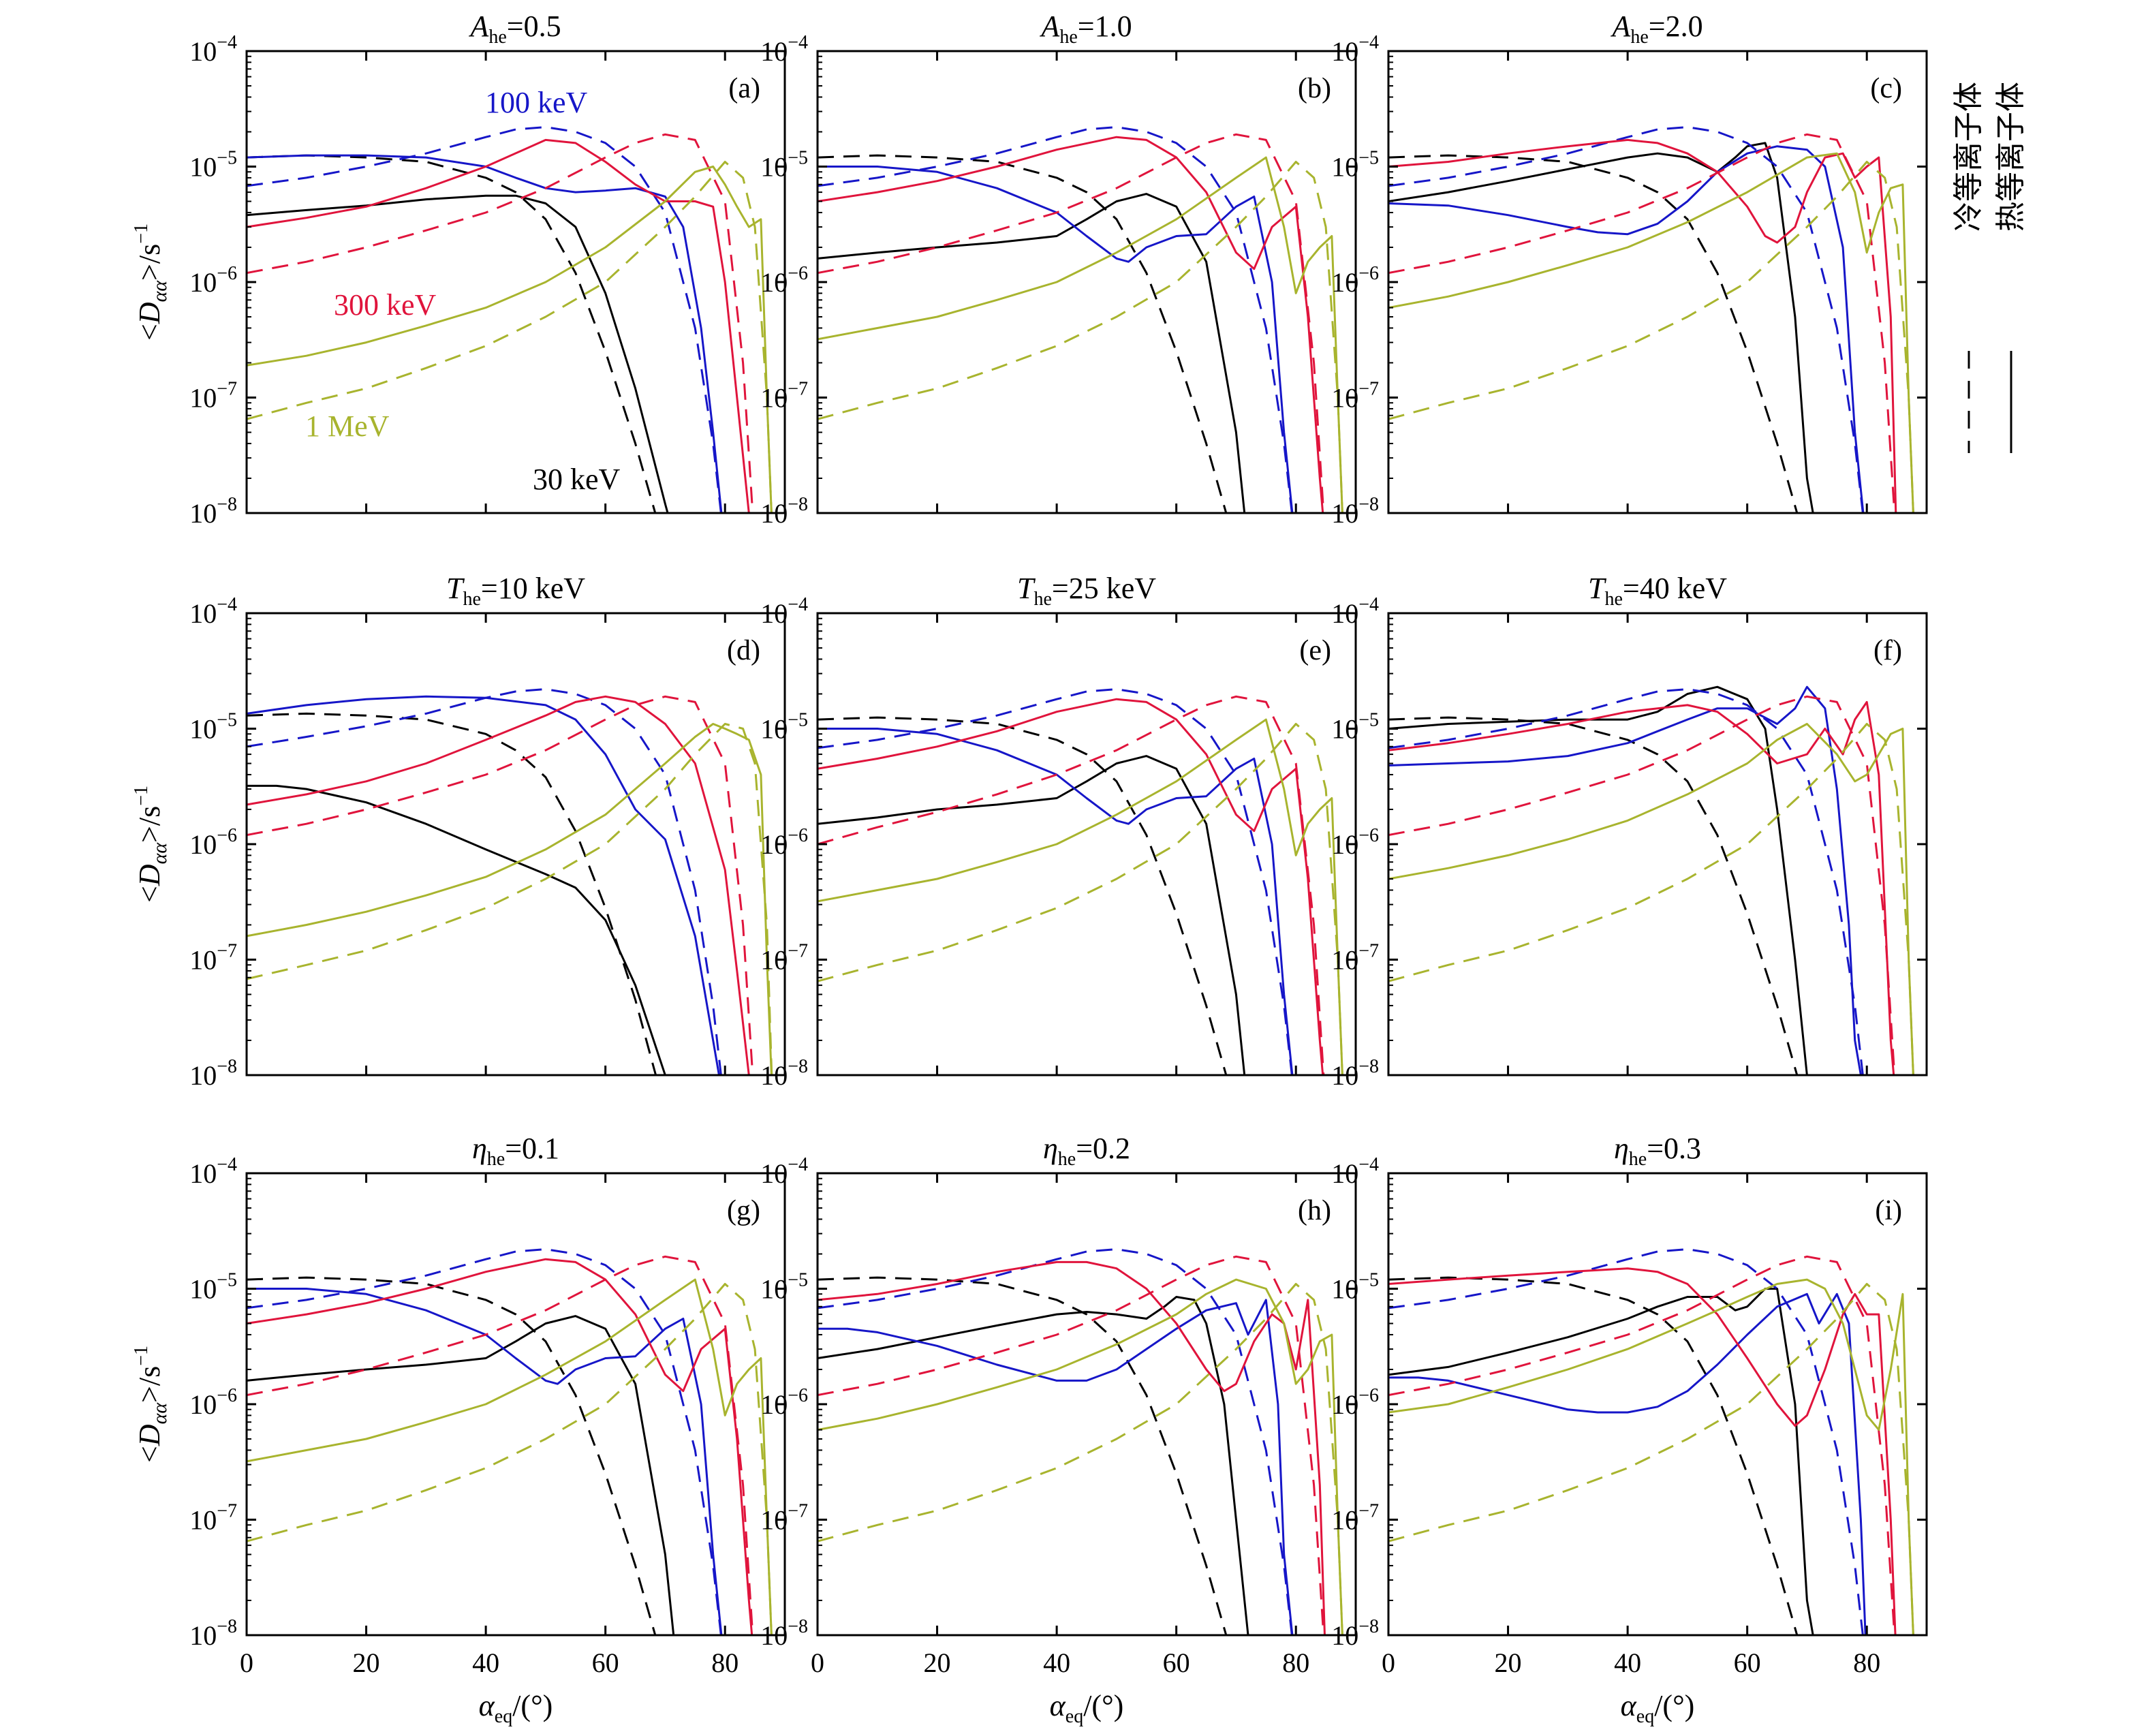 This screenshot has width=2146, height=1736. I want to click on panel-a: 10⁻⁸ 10⁻⁷ 10⁻⁶ 10⁻⁵ 10⁻⁴ Ahe=0.5 (a) <Dαα>/s−1, so click(458, 269).